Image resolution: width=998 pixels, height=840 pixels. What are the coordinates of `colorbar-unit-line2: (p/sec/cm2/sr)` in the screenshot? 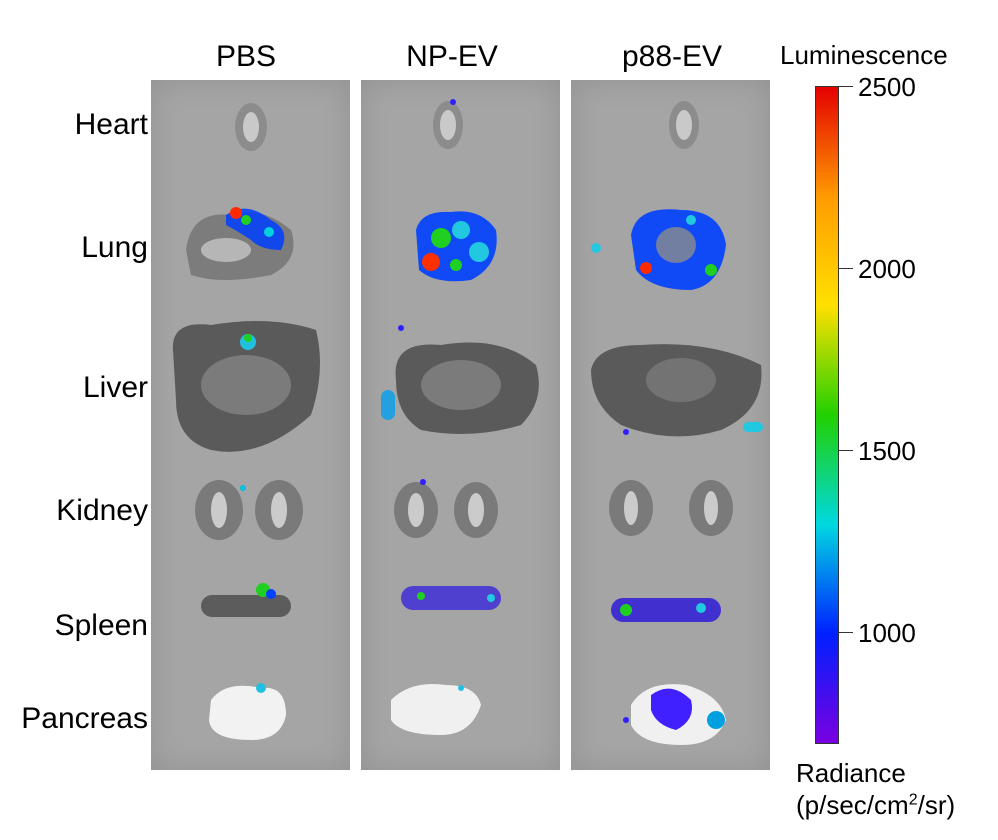 It's located at (875, 805).